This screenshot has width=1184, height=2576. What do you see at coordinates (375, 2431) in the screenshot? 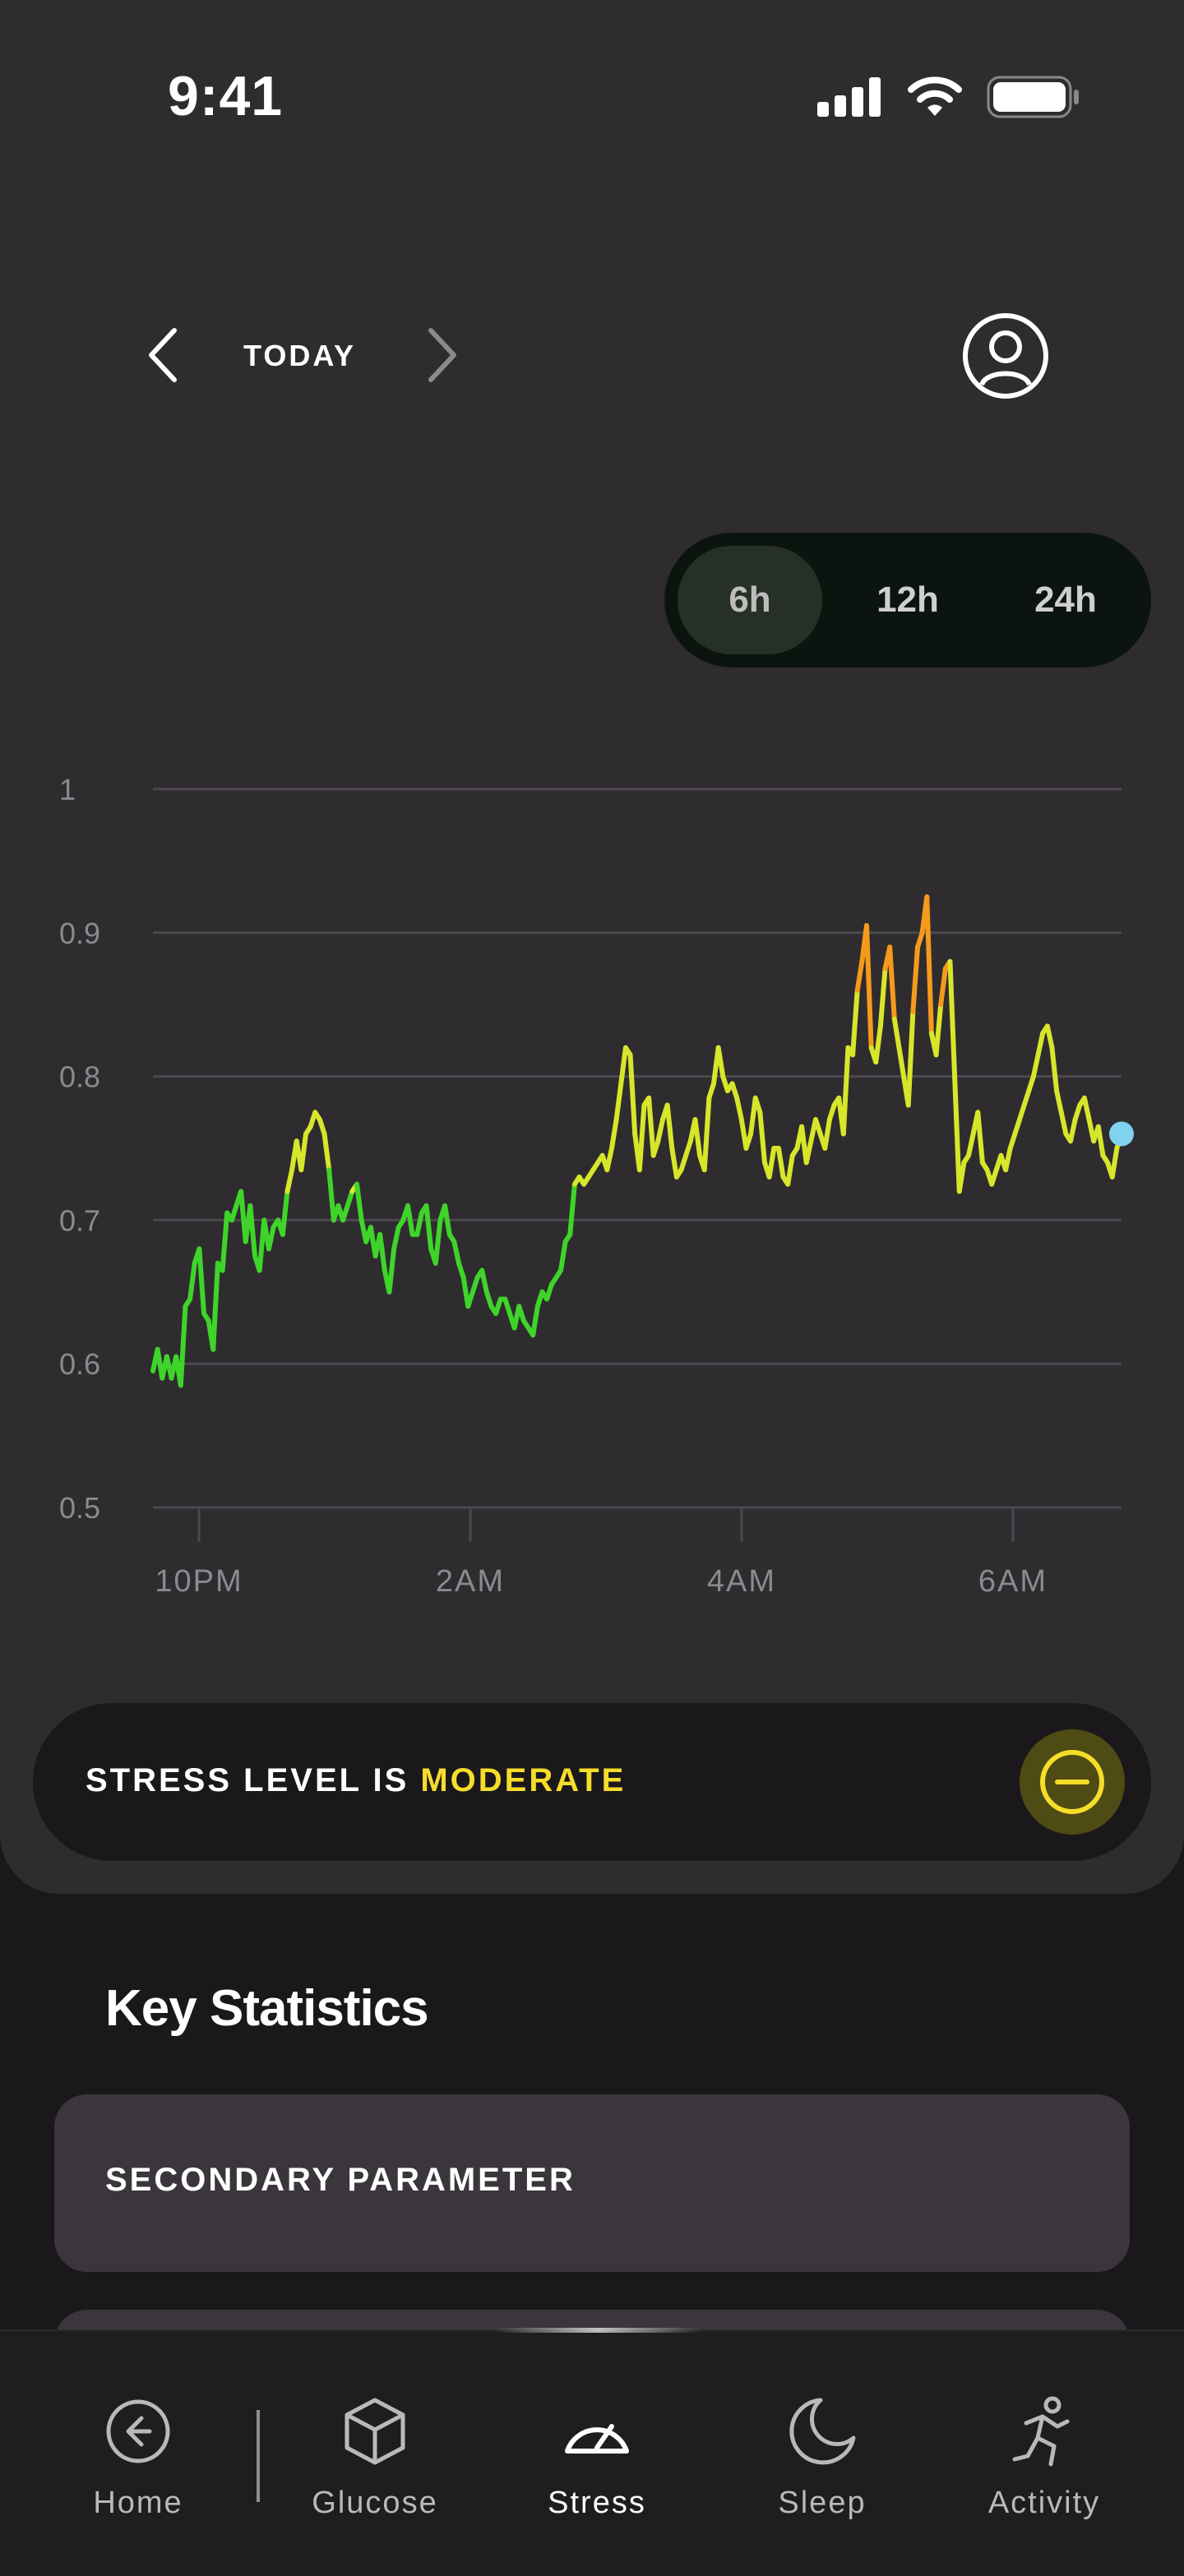
I see `cube-icon` at bounding box center [375, 2431].